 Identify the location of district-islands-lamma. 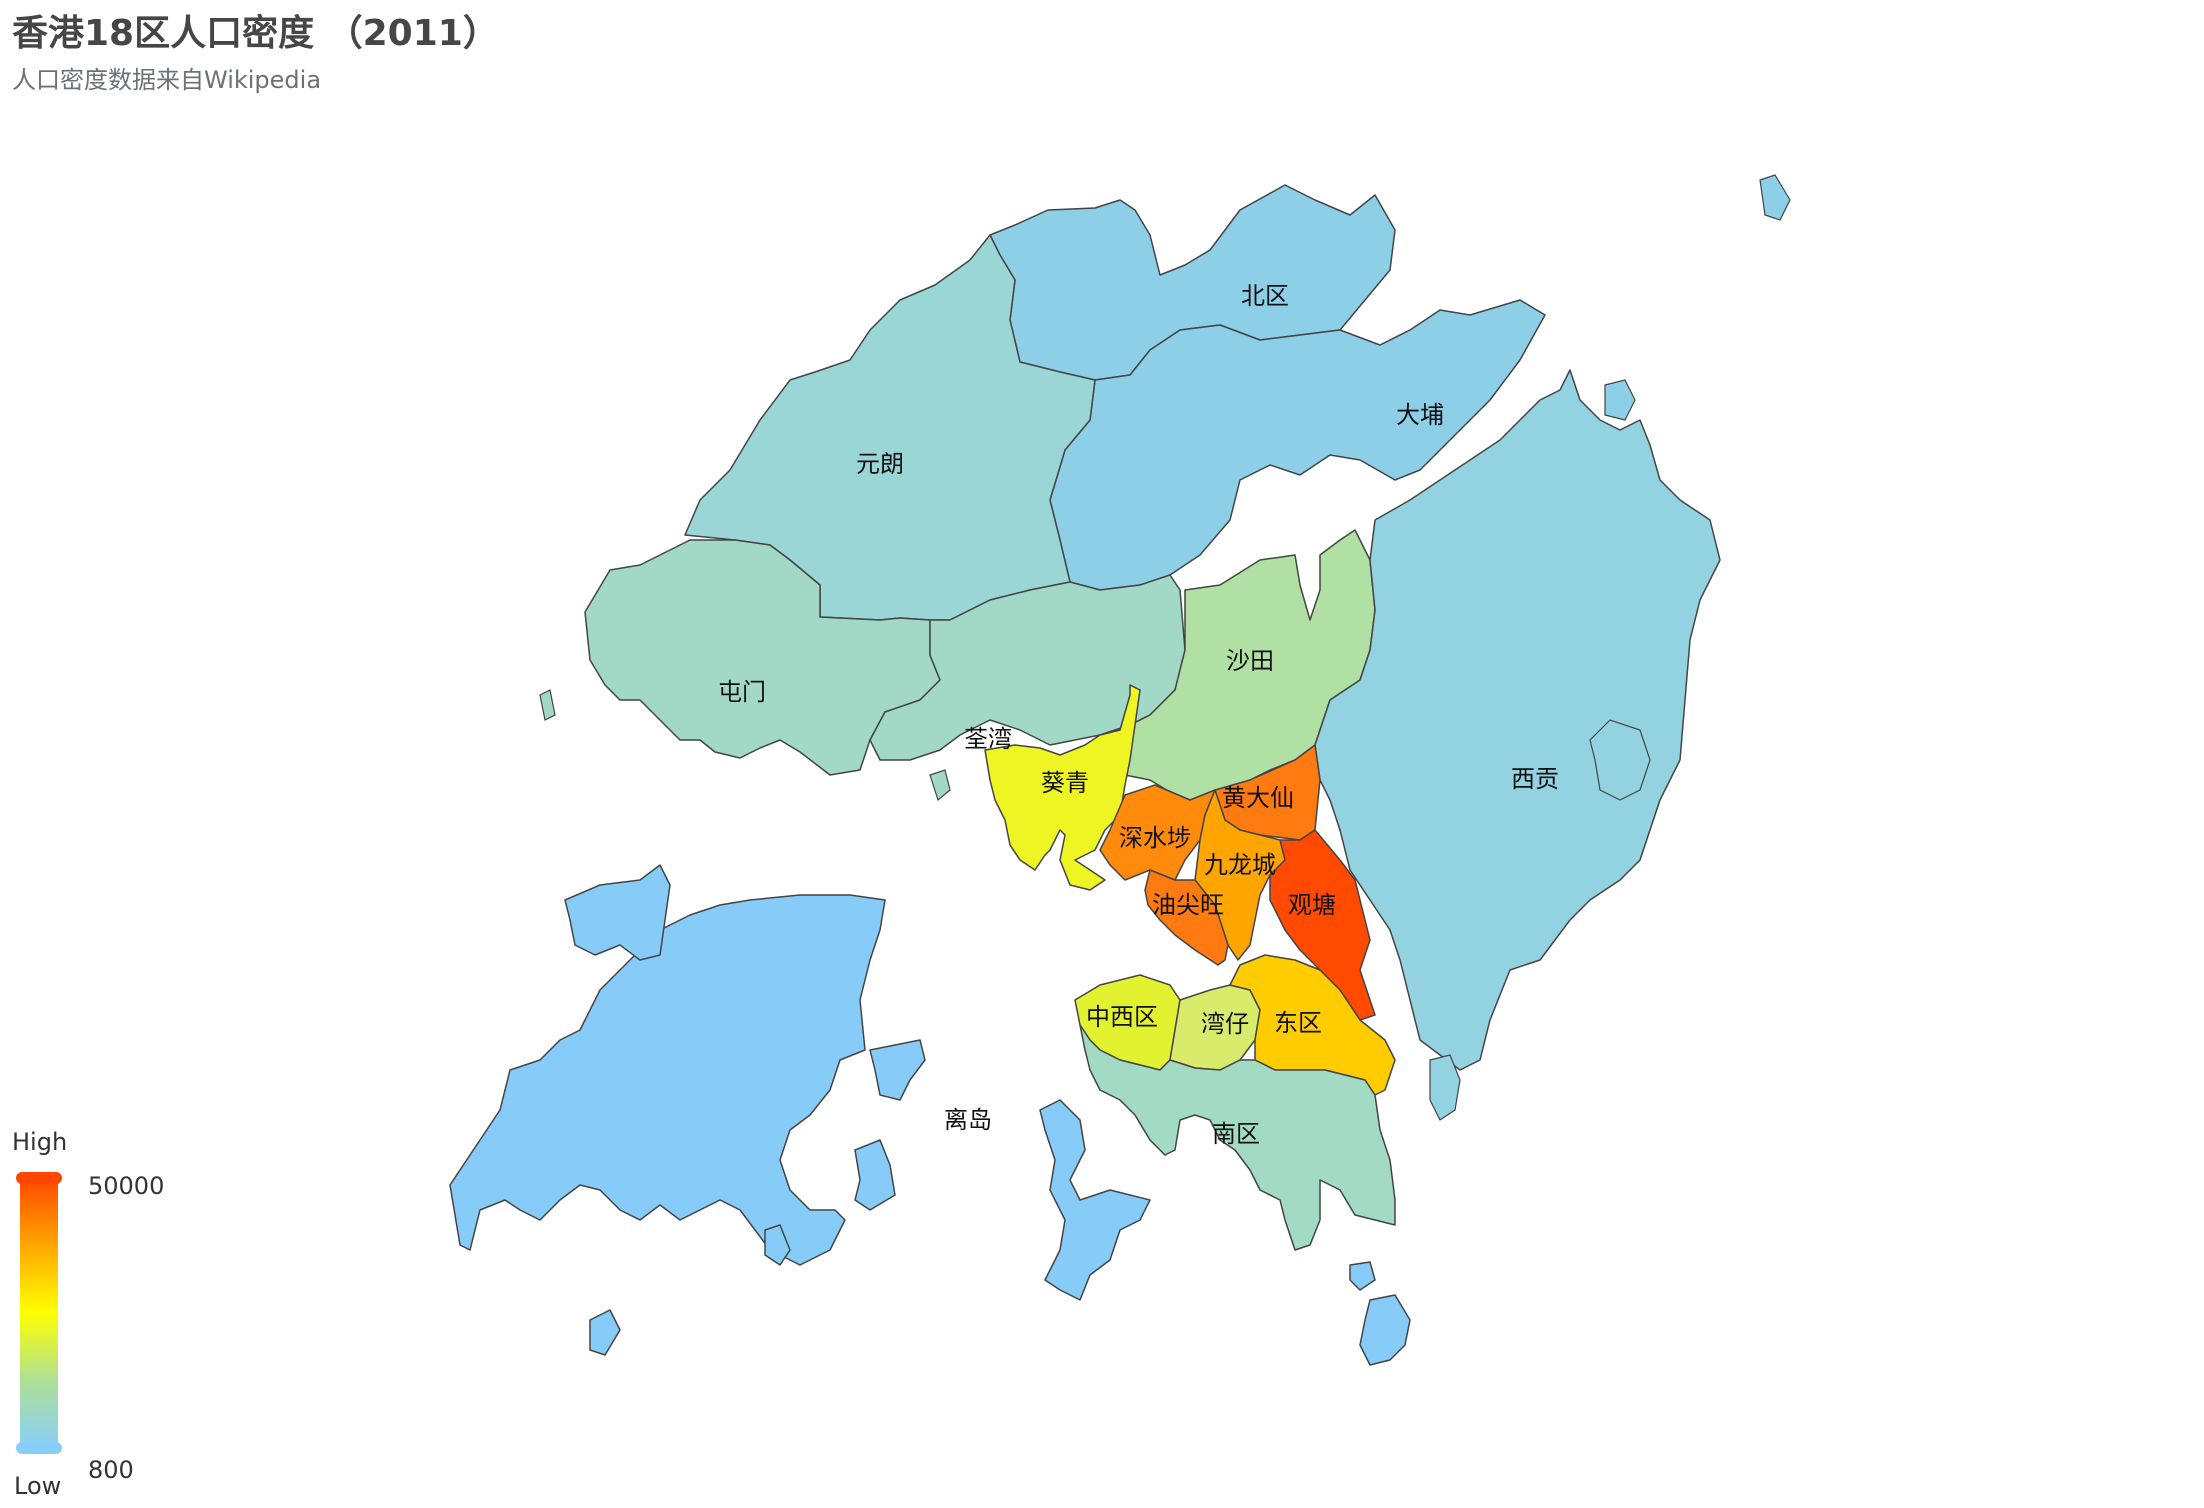
(1095, 1200).